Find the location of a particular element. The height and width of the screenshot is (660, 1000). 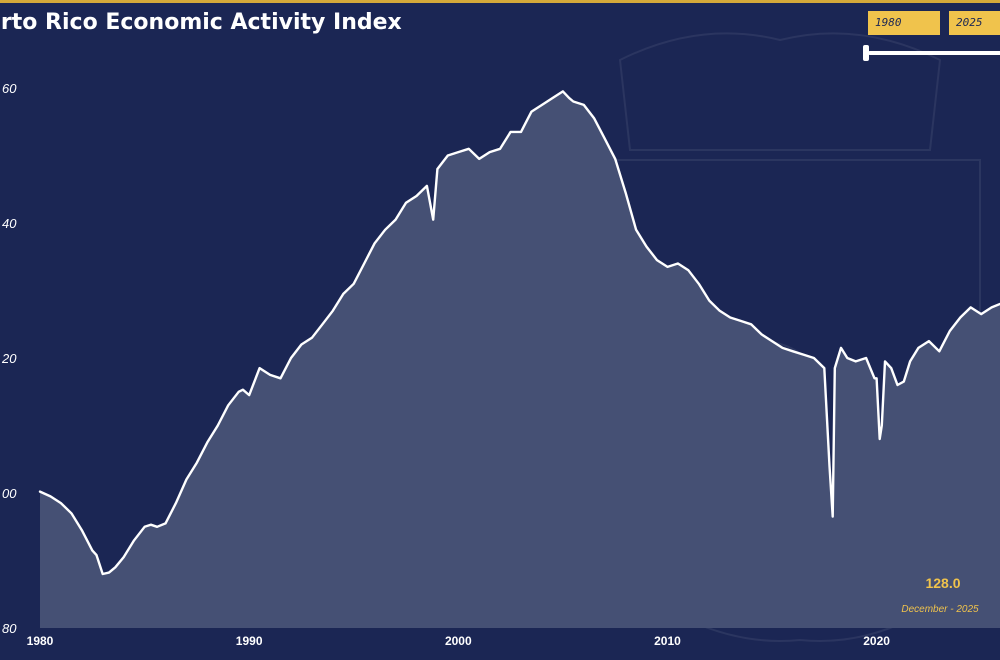

x-tick-label: 2000 is located at coordinates (458, 641).